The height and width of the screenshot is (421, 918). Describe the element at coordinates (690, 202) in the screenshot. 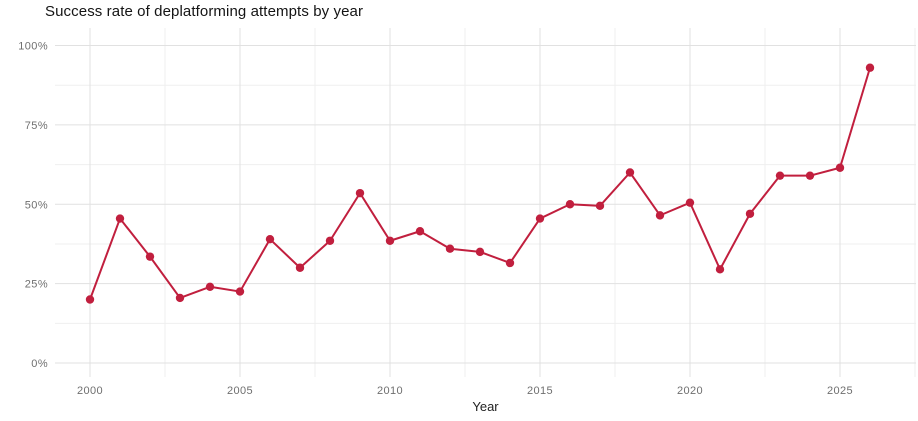

I see `data-point-2020` at that location.